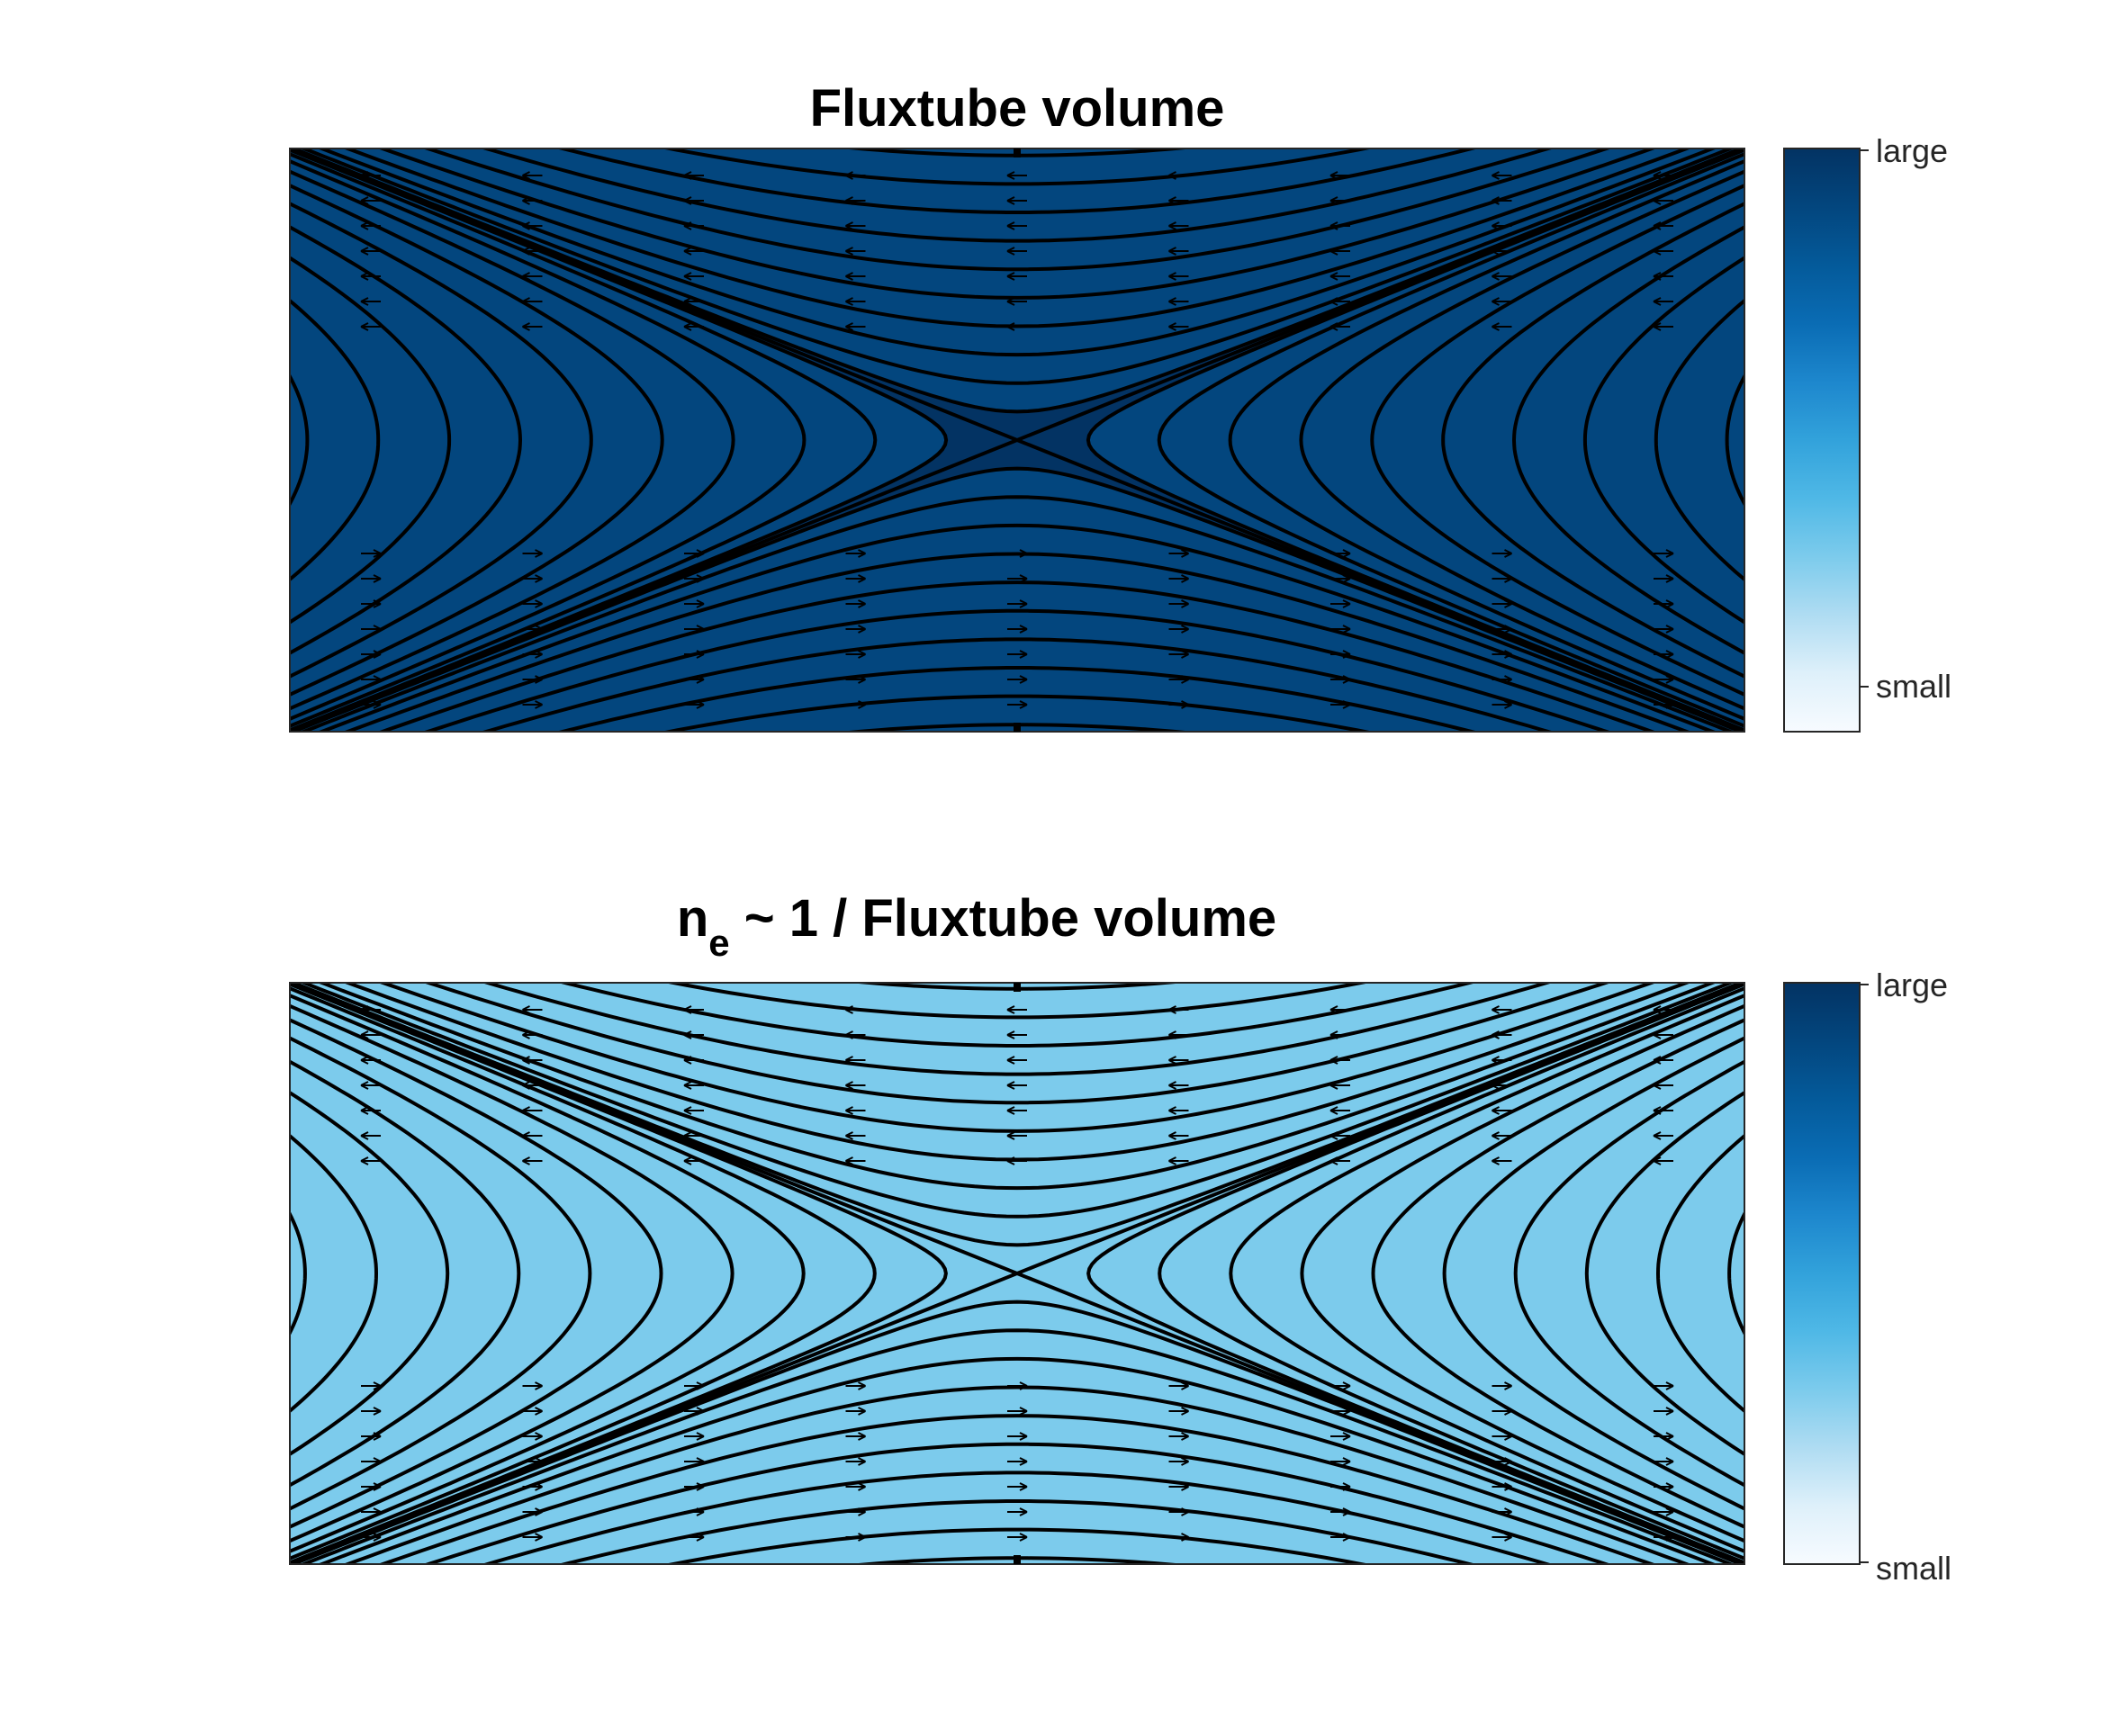 The image size is (2127, 1736). What do you see at coordinates (1913, 1568) in the screenshot?
I see `panel-2-colorbar-bottom-label: small` at bounding box center [1913, 1568].